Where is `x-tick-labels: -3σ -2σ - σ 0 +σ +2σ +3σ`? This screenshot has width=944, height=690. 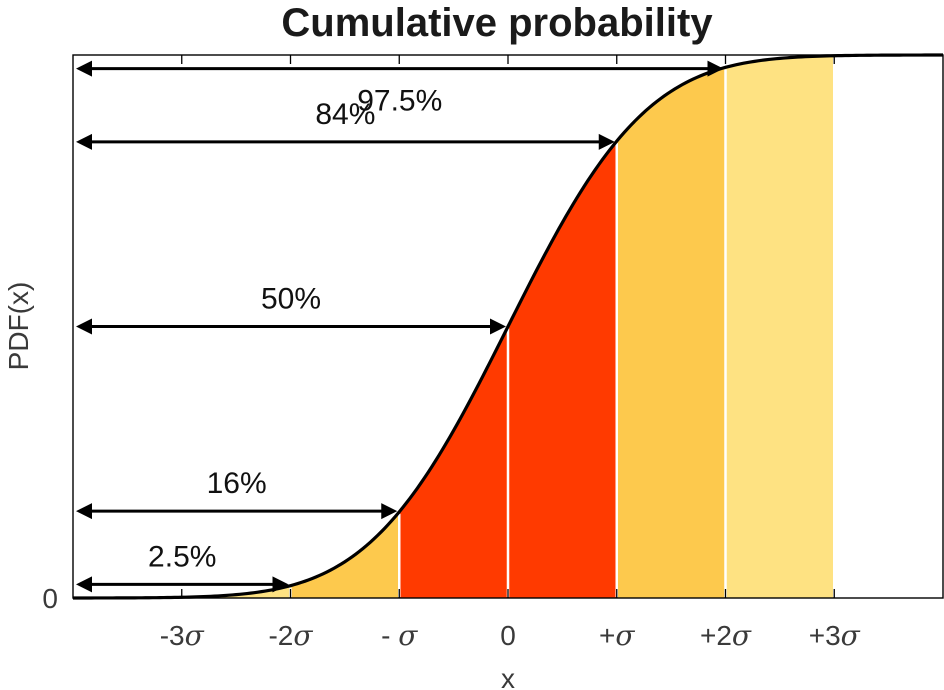
x-tick-labels: -3σ -2σ - σ 0 +σ +2σ +3σ is located at coordinates (510, 635).